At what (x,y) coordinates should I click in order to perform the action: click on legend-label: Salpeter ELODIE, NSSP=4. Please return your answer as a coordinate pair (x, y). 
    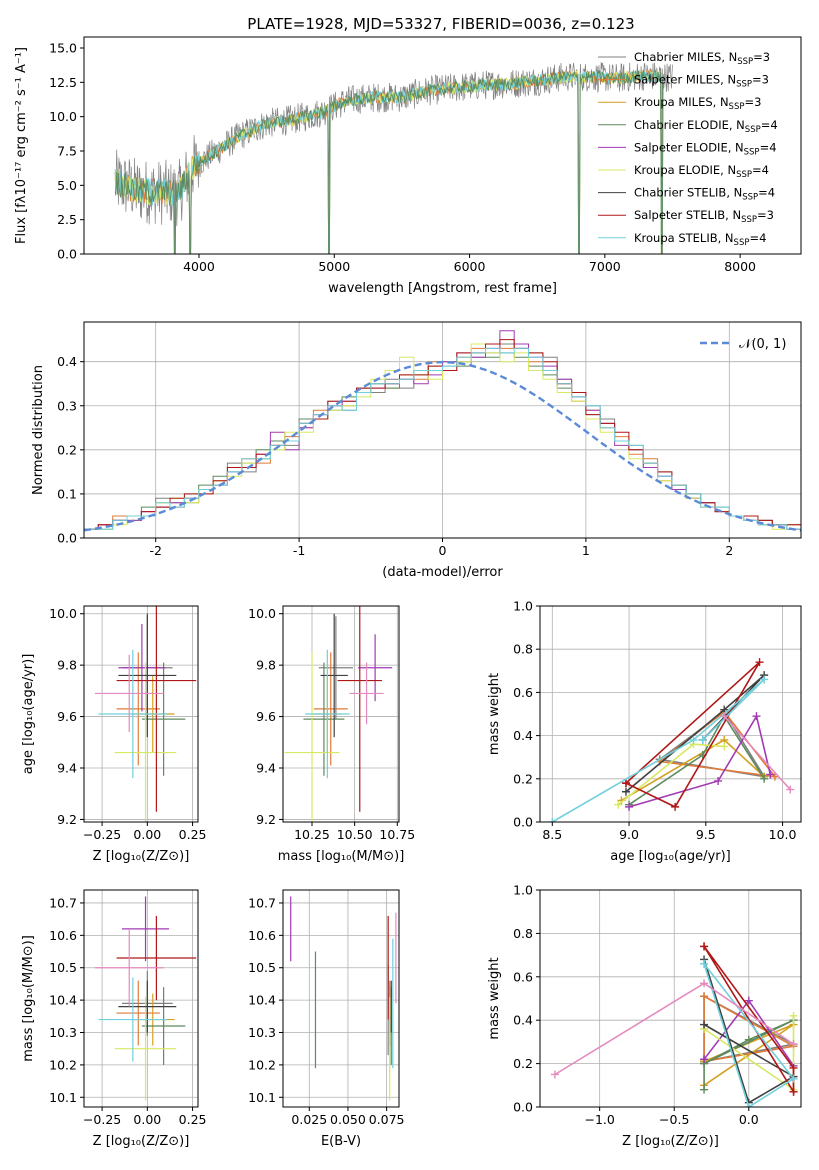
    Looking at the image, I should click on (705, 148).